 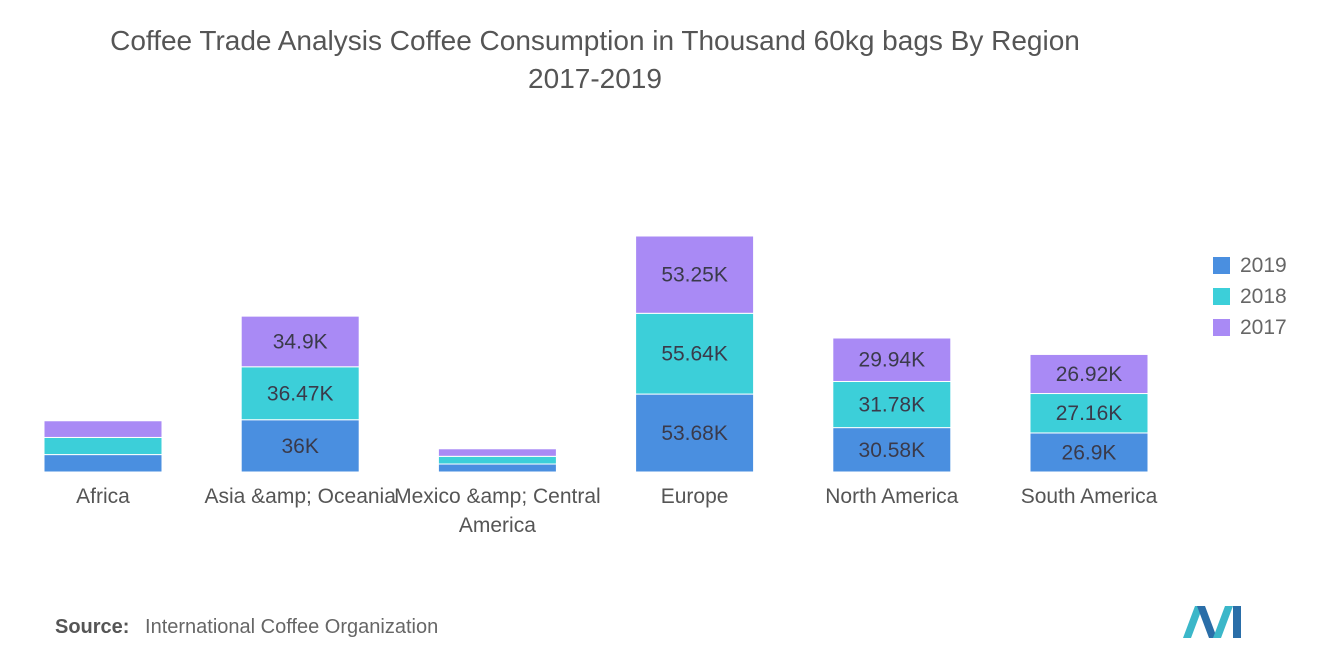 I want to click on data-label-2019-3: 53.68K, so click(x=694, y=433).